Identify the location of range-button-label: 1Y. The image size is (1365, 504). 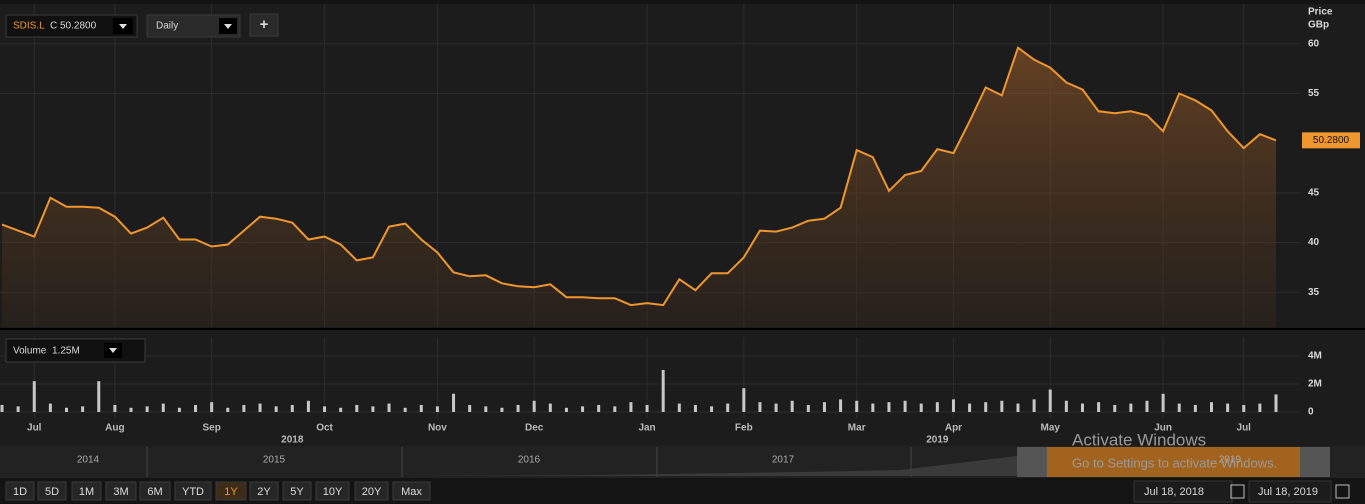
(231, 492).